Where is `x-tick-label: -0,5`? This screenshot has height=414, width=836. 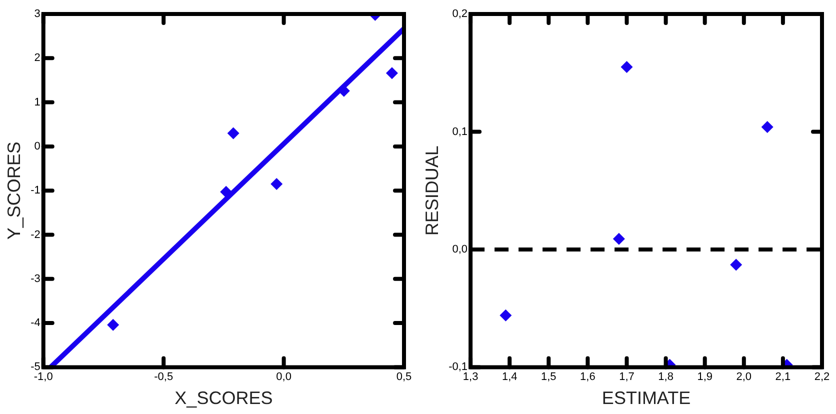 x-tick-label: -0,5 is located at coordinates (164, 376).